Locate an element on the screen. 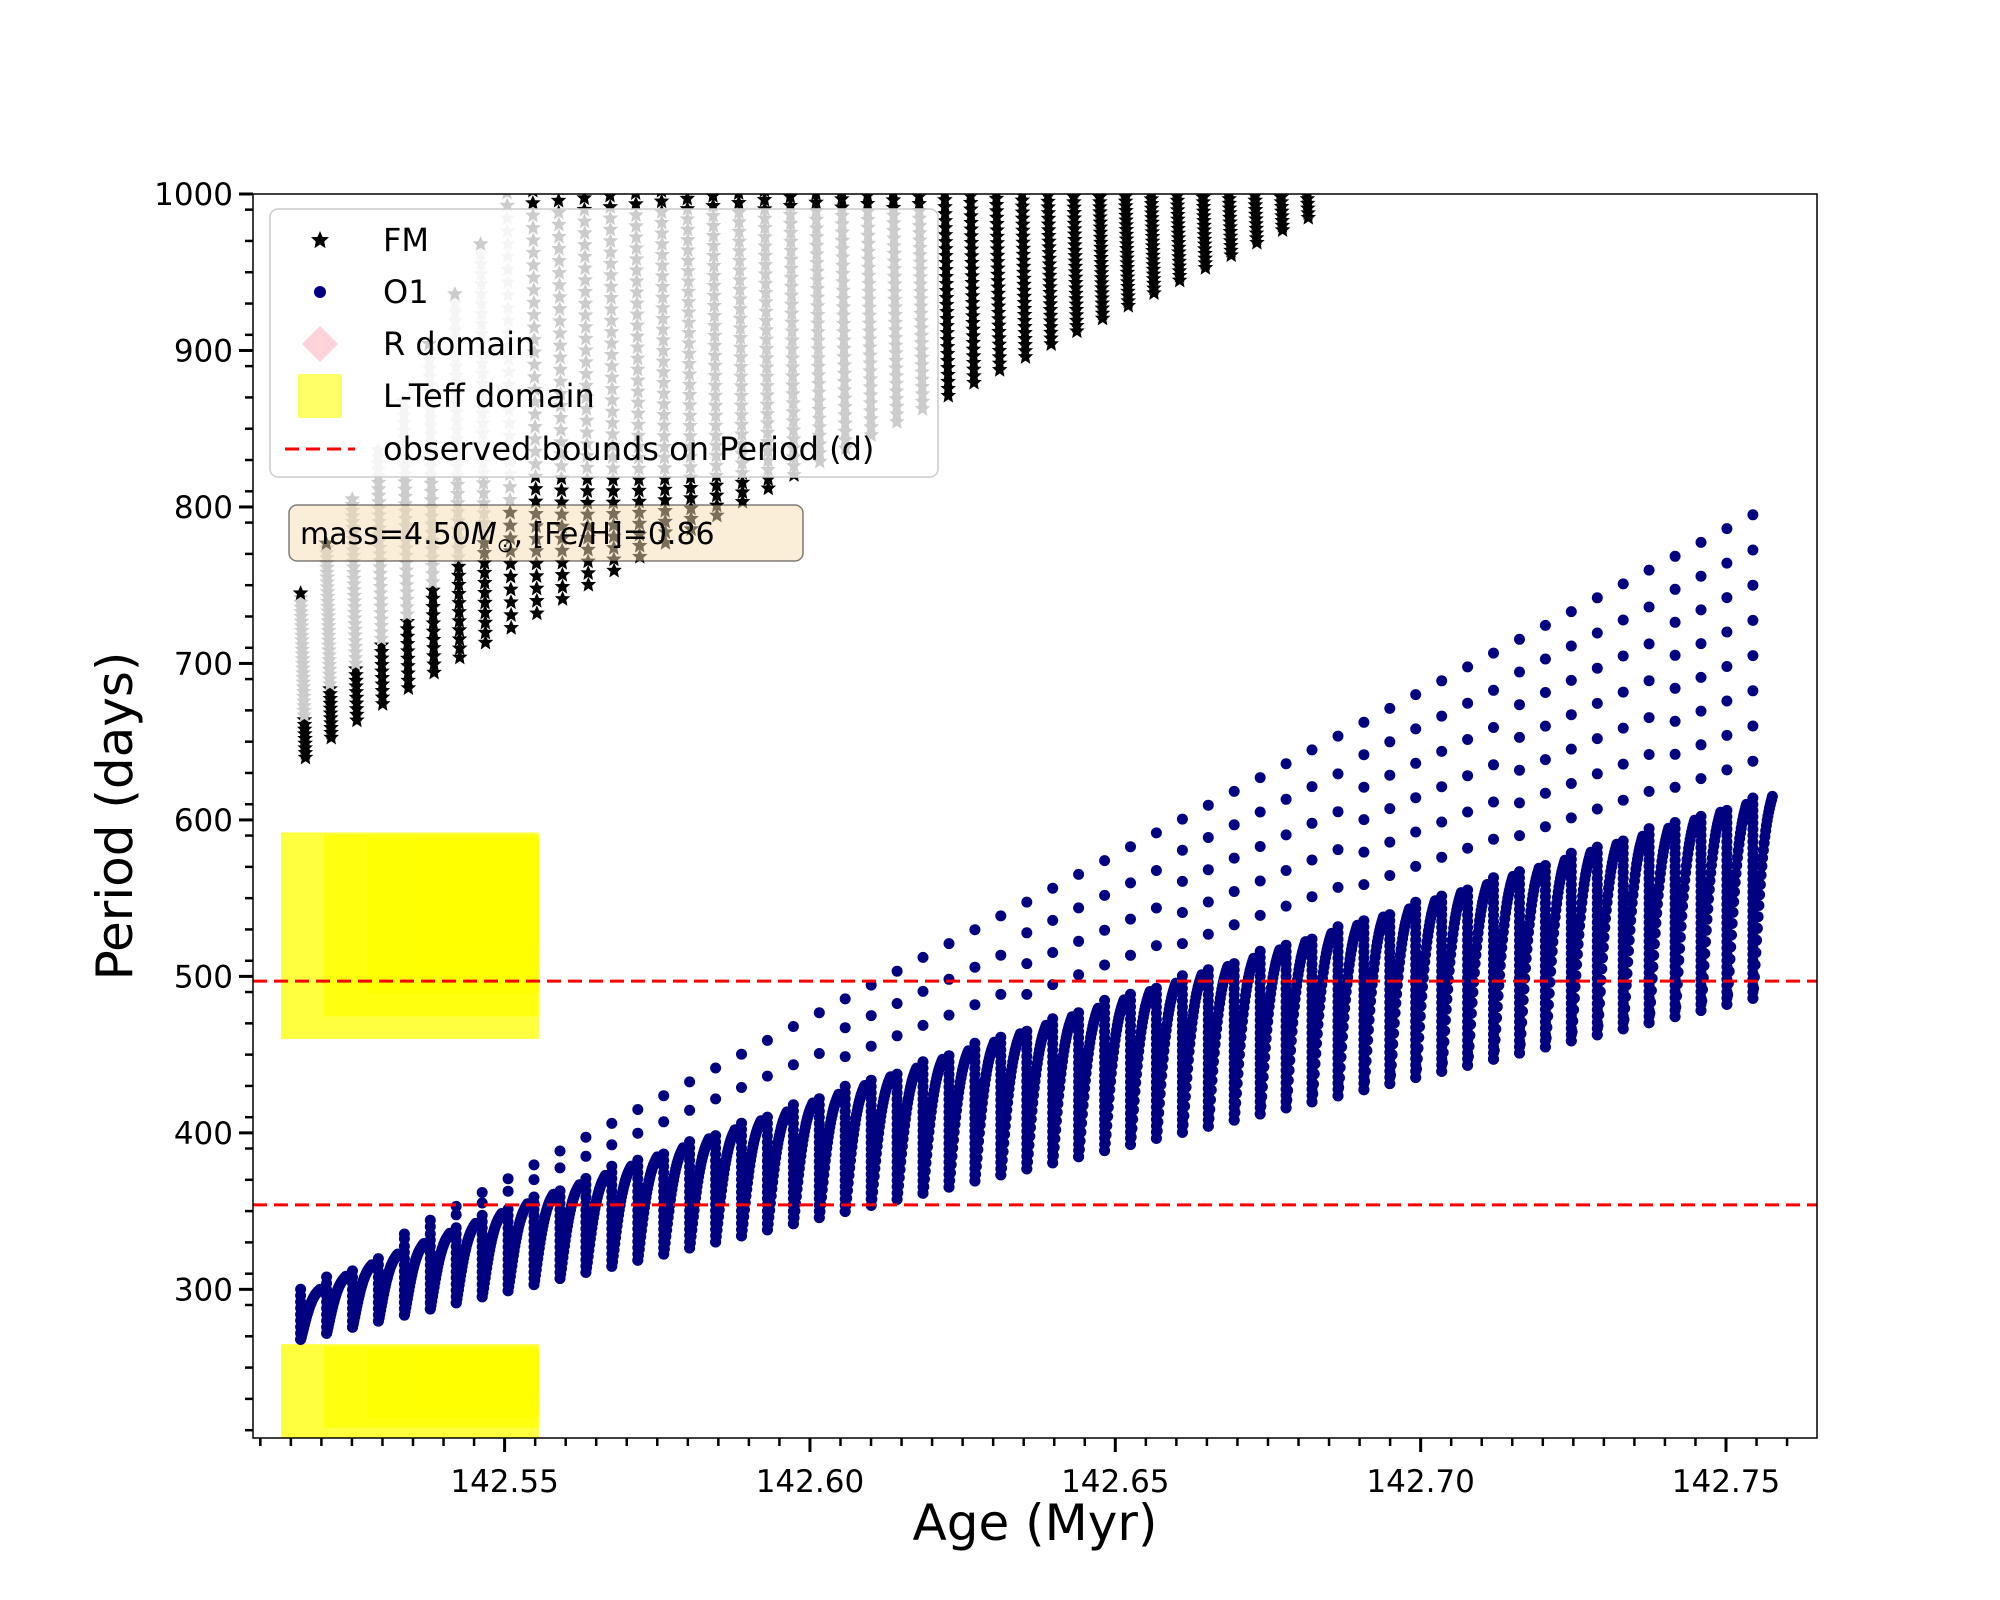 The width and height of the screenshot is (2000, 1600). observed-bounds-lines is located at coordinates (1035, 1093).